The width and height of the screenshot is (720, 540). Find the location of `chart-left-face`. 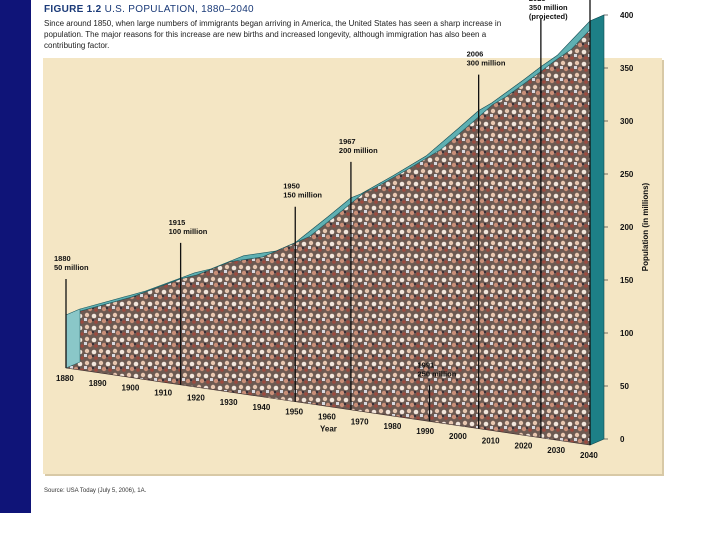

chart-left-face is located at coordinates (73, 338).